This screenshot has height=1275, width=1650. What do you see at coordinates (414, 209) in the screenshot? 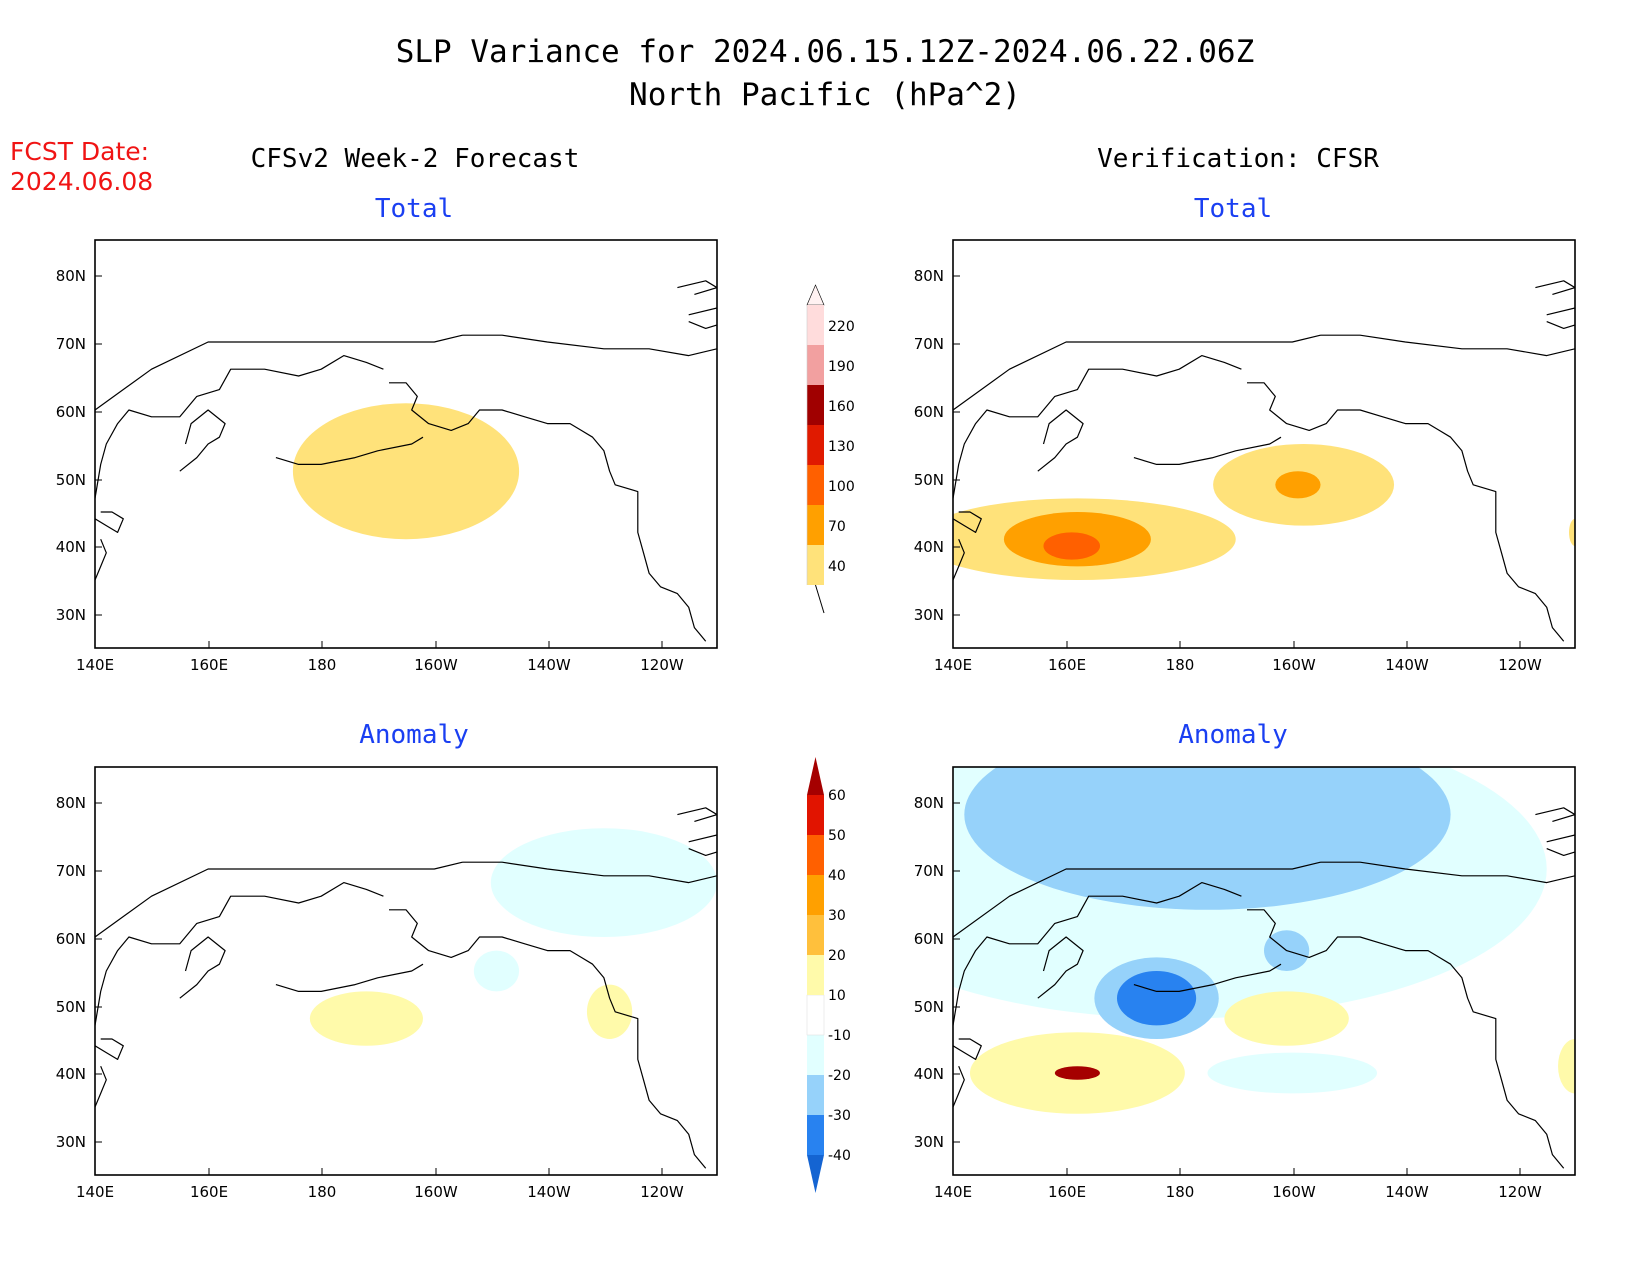
I see `panel-title: Total` at bounding box center [414, 209].